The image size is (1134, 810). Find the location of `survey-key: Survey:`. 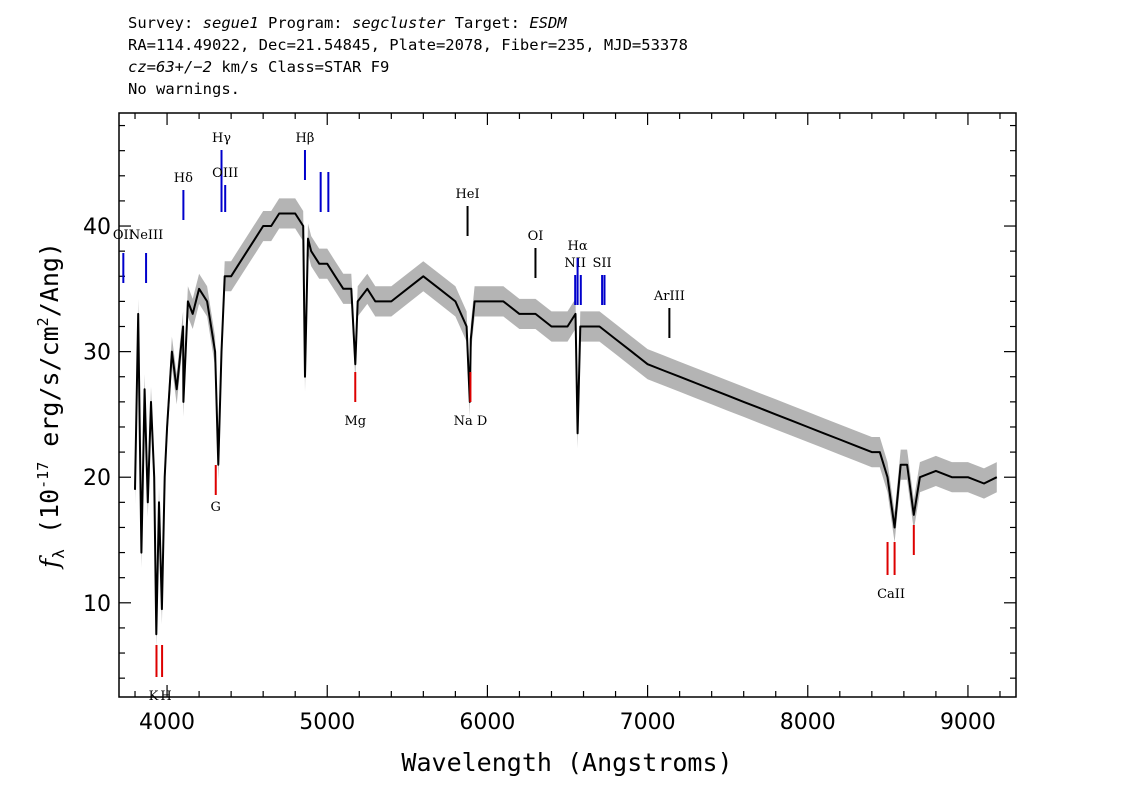

survey-key: Survey: is located at coordinates (165, 23).